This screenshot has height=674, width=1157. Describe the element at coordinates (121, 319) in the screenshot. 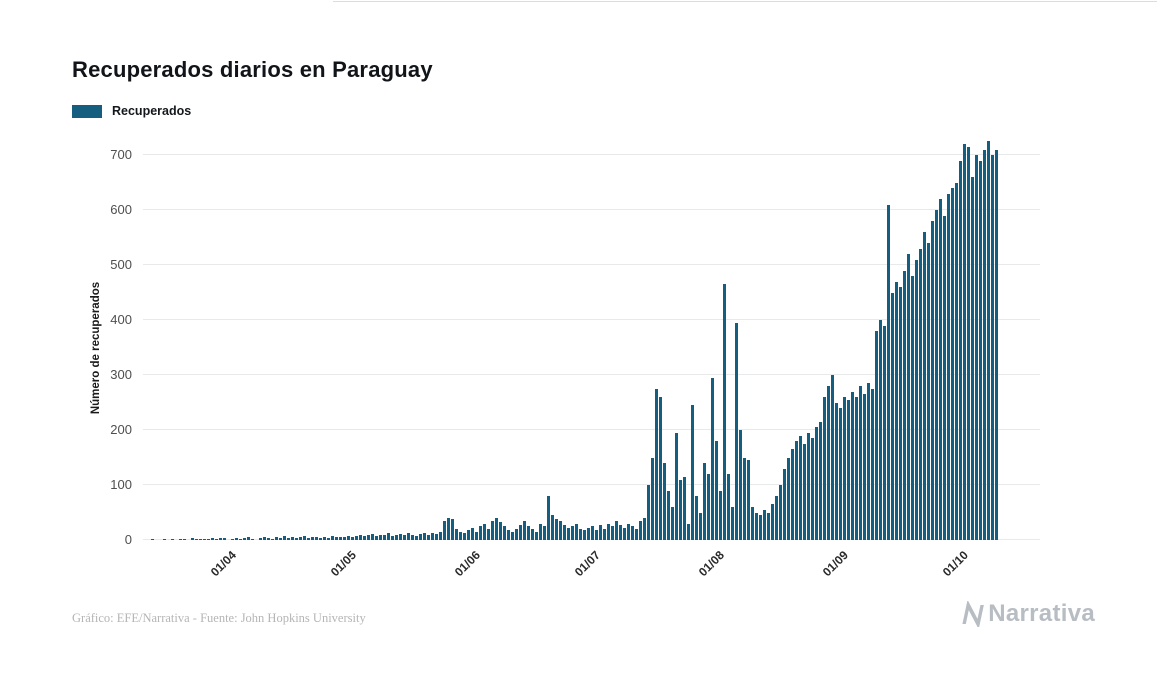

I see `y-axis-tick-label: 400` at that location.